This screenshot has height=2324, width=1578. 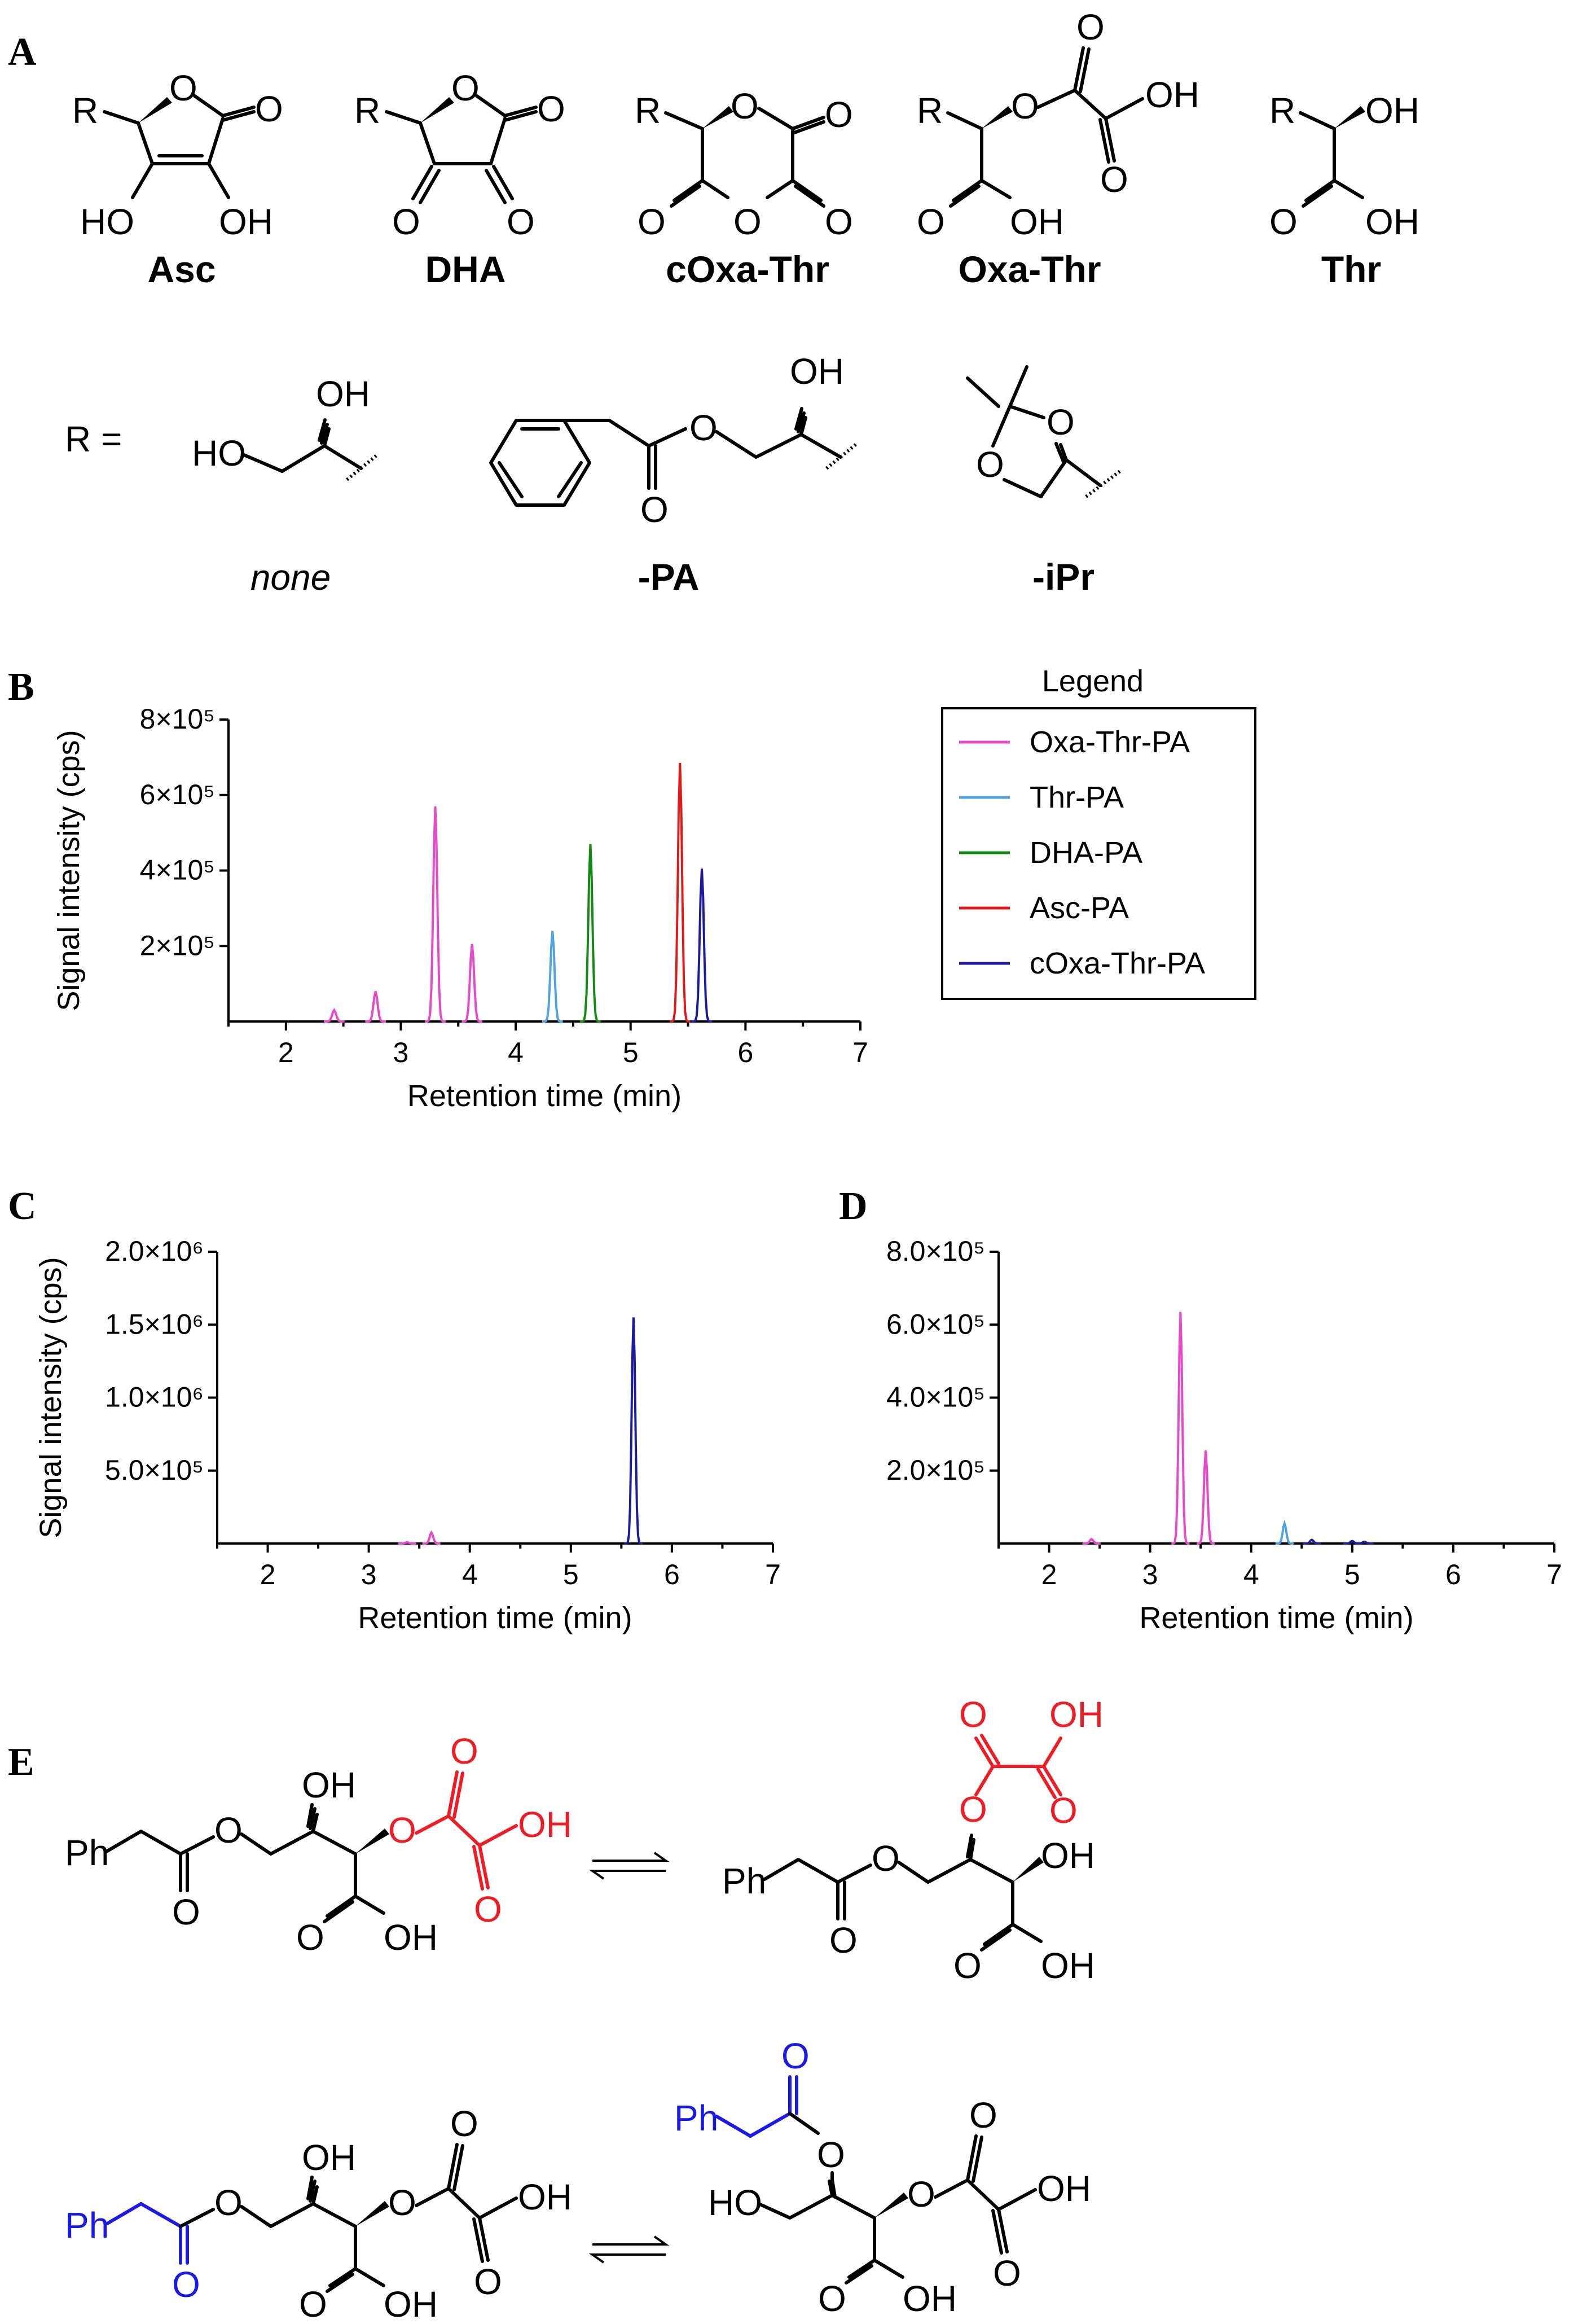 What do you see at coordinates (21, 687) in the screenshot?
I see `panel-label-b: B` at bounding box center [21, 687].